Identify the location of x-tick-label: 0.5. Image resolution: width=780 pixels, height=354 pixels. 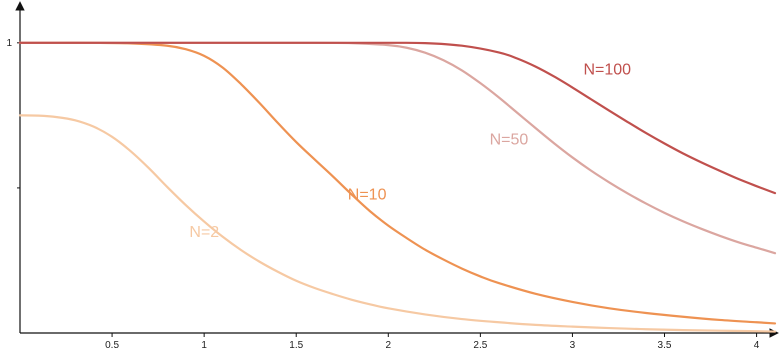
(112, 345).